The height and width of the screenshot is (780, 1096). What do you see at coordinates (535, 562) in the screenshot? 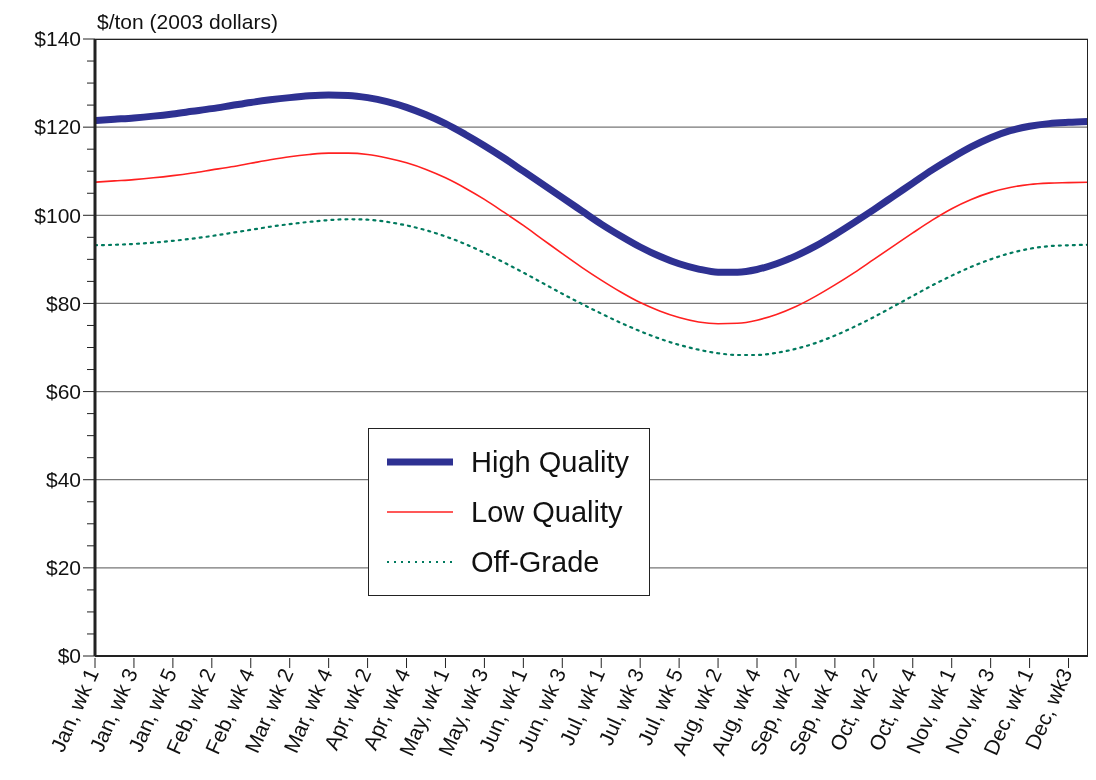
I see `legend-label: Off-Grade` at bounding box center [535, 562].